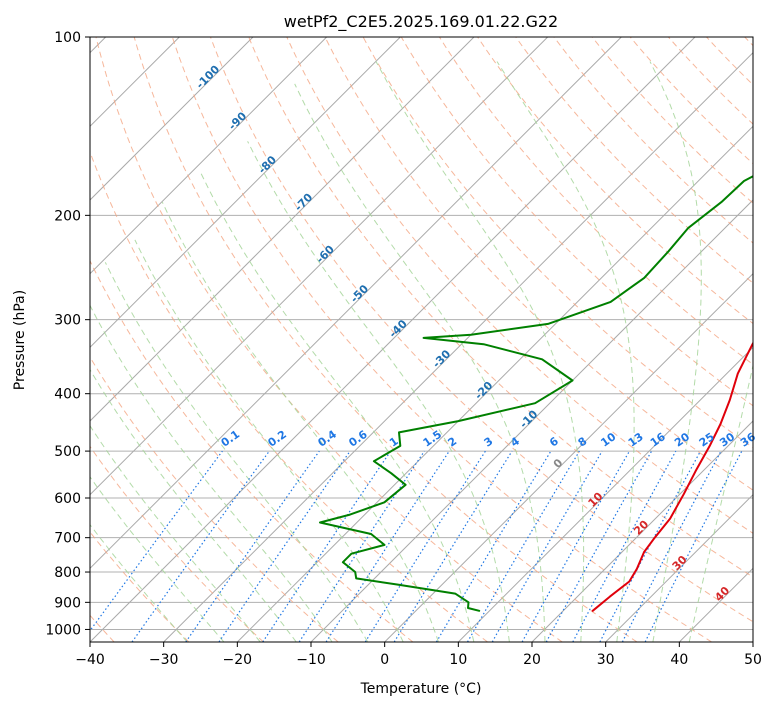 Image resolution: width=775 pixels, height=708 pixels. What do you see at coordinates (311, 660) in the screenshot?
I see `x-tick-label: −10` at bounding box center [311, 660].